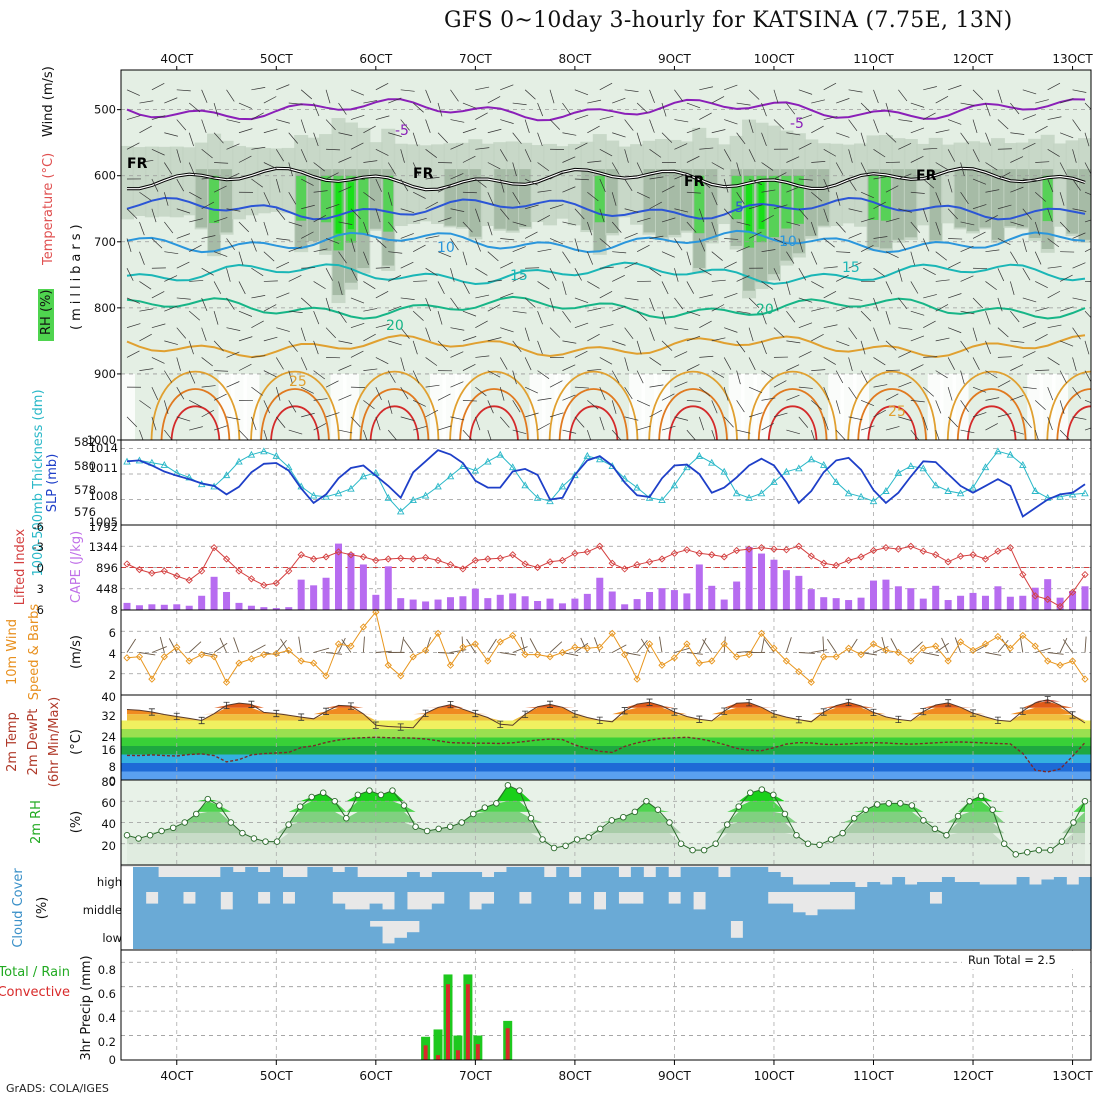 Image resolution: width=1100 pixels, height=1100 pixels. I want to click on rh-dark-cell, so click(512, 200).